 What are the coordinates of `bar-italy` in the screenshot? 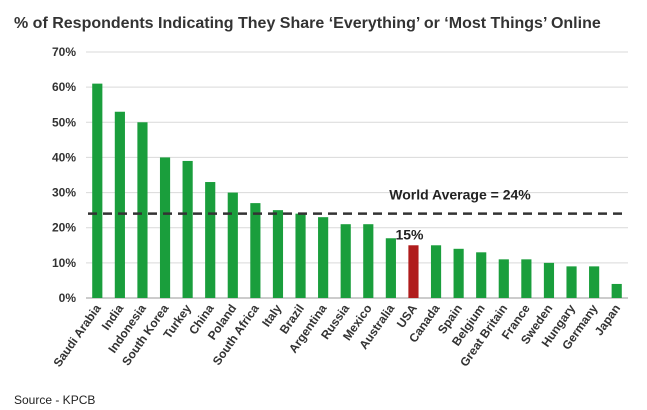 It's located at (278, 254).